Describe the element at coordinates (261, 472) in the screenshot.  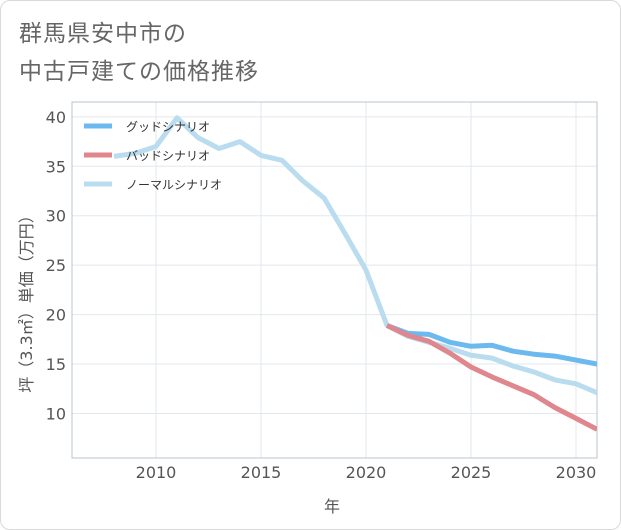
I see `x-tick-label: 2015` at that location.